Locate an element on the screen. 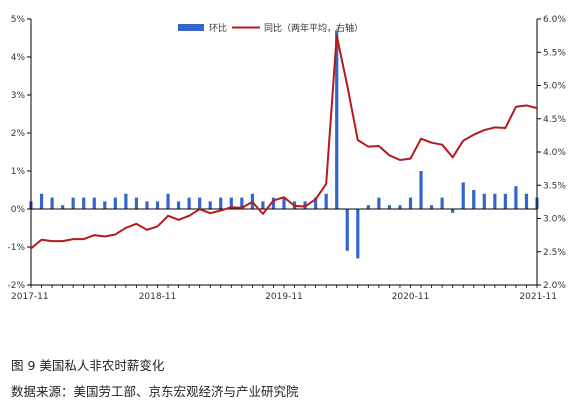 The image size is (582, 413). left-tick-label: -2% is located at coordinates (16, 286).